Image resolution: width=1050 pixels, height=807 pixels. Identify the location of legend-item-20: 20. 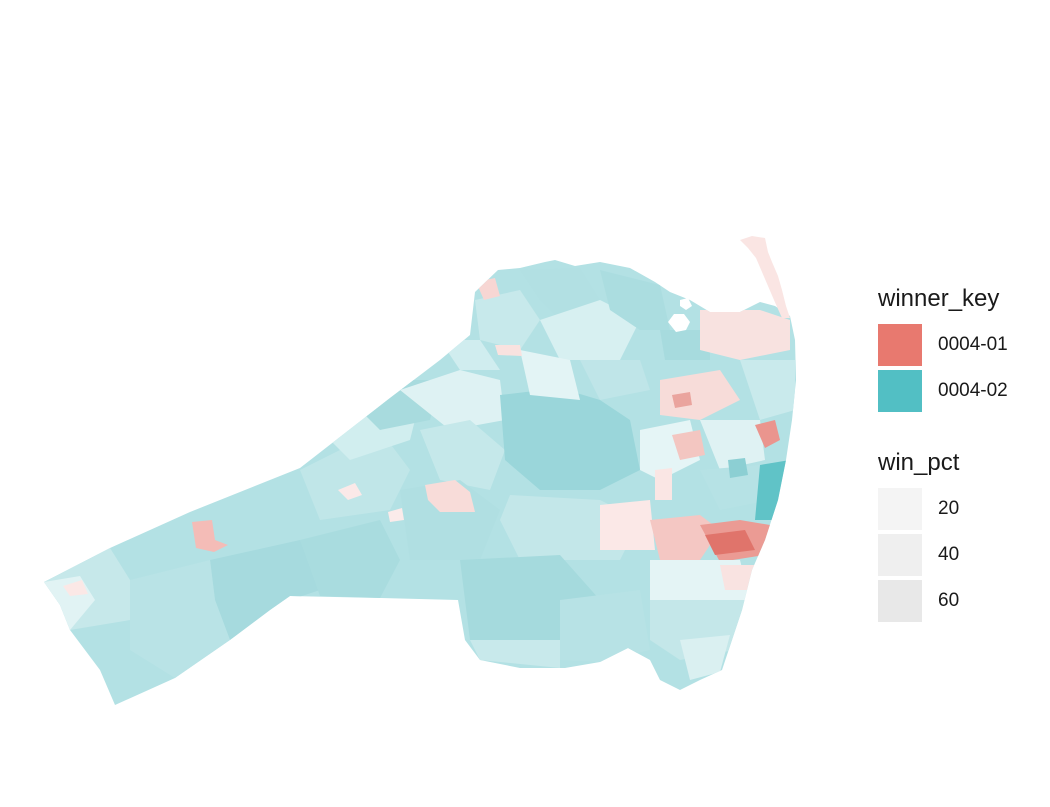
(963, 509).